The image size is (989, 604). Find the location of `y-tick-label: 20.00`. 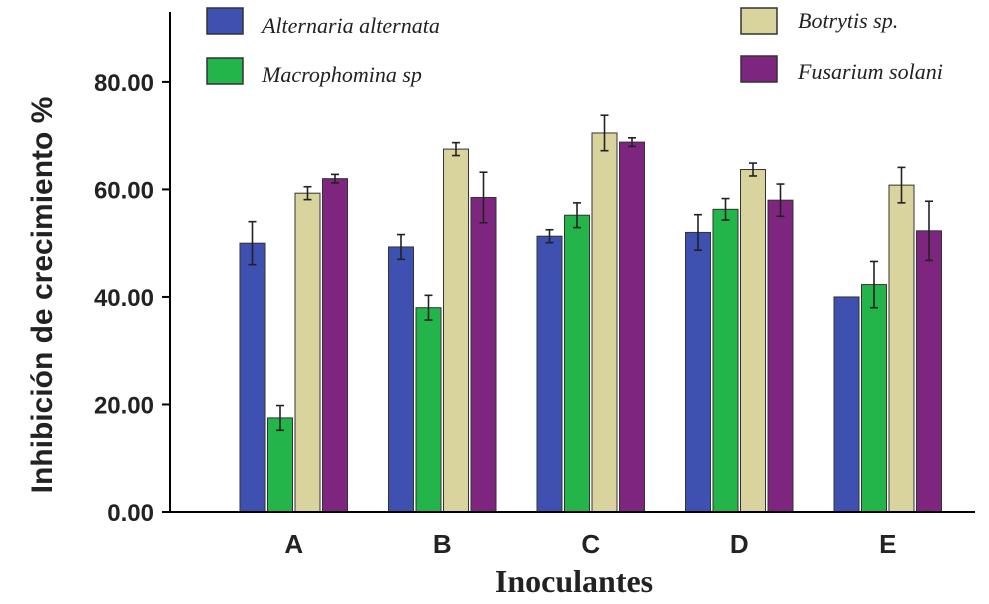

y-tick-label: 20.00 is located at coordinates (124, 405).